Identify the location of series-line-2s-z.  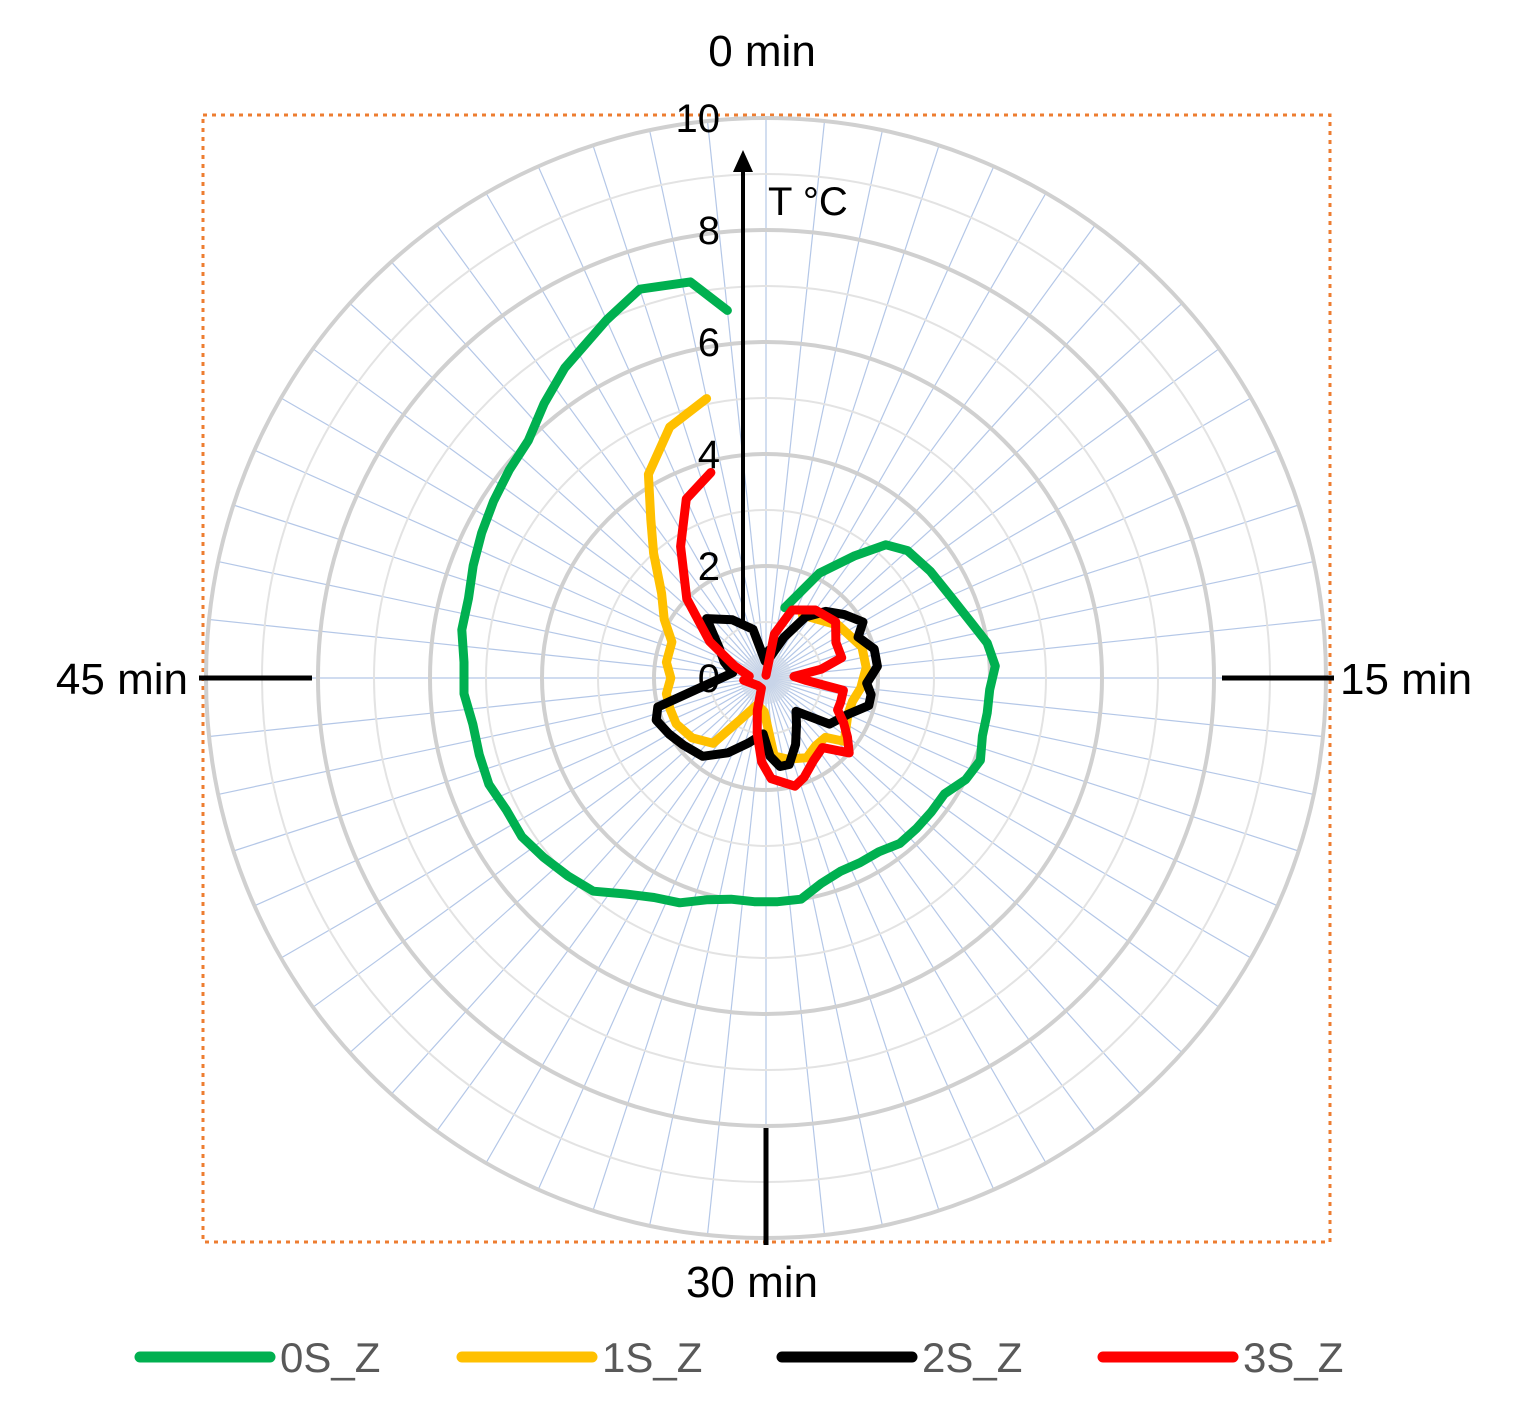
(766, 688).